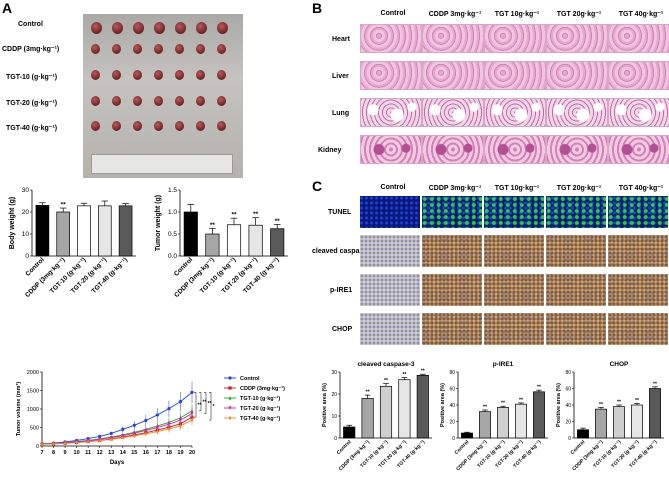  Describe the element at coordinates (503, 364) in the screenshot. I see `chart-title: p-IRE1` at that location.